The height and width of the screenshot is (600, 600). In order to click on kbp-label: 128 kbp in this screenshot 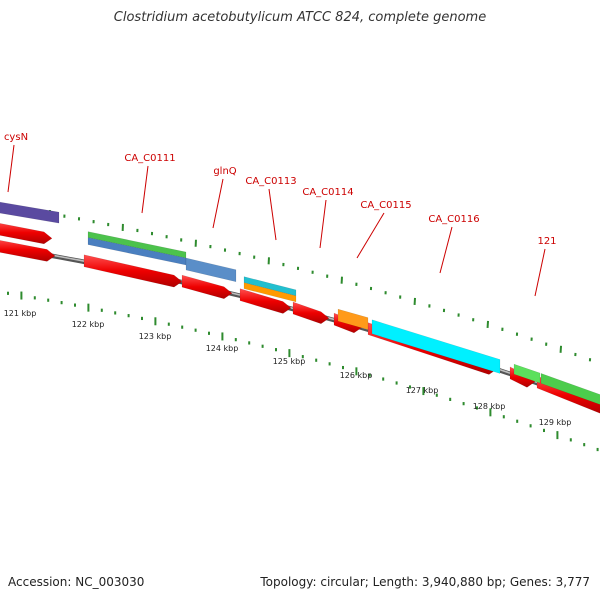, I will do `click(489, 406)`.